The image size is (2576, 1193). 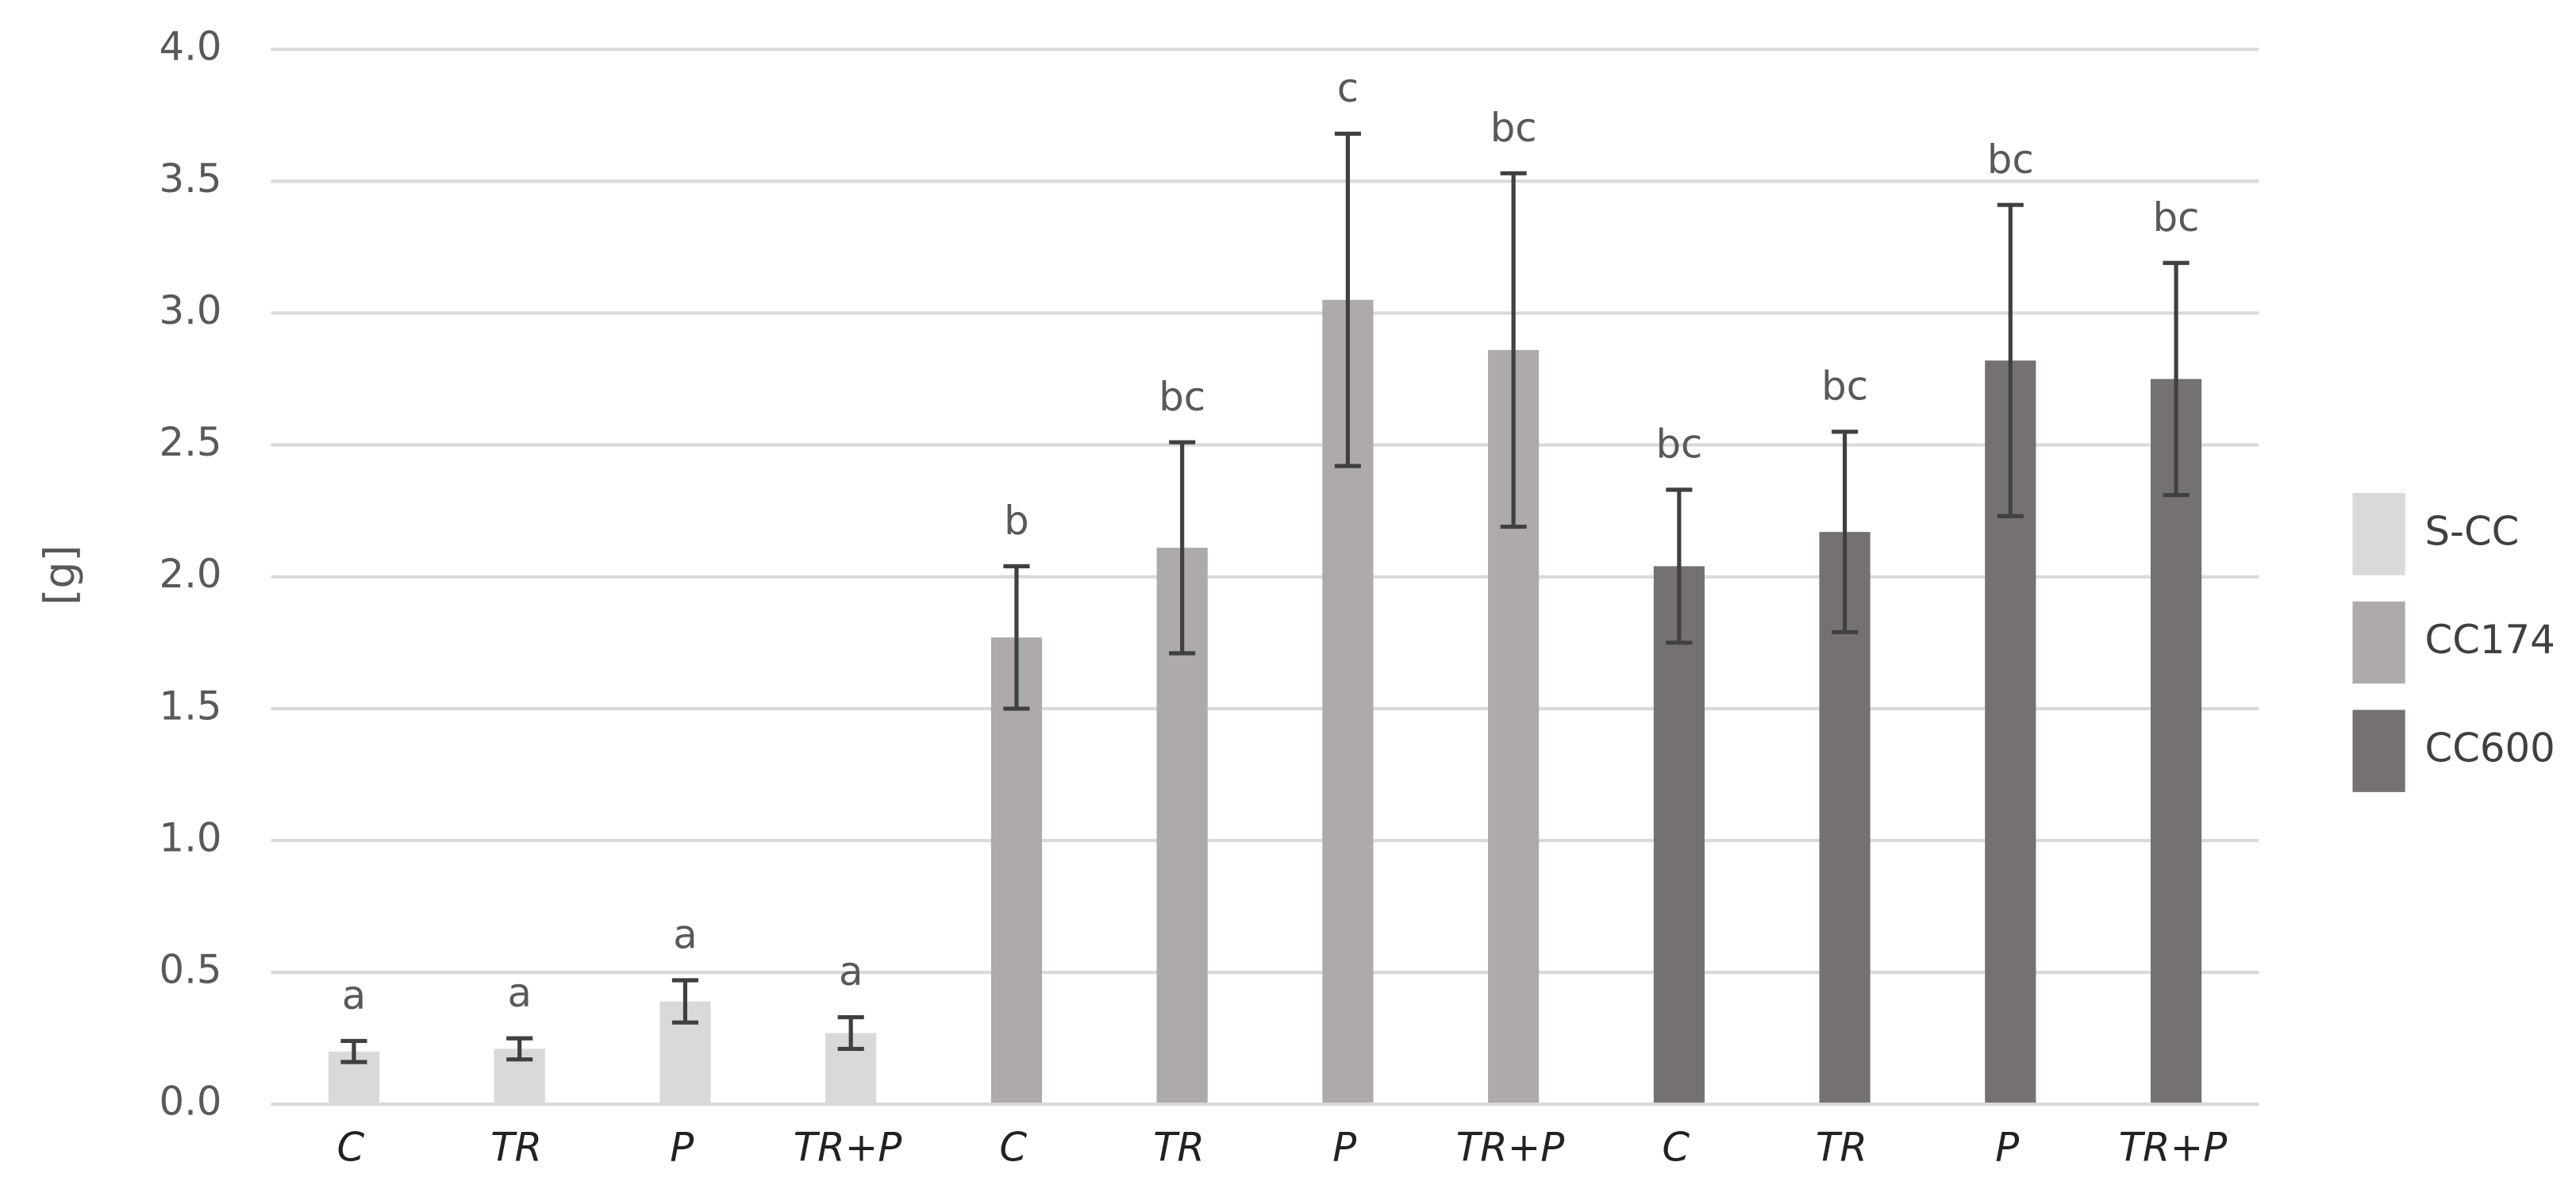 What do you see at coordinates (190, 47) in the screenshot?
I see `y-tick-label: 4.0` at bounding box center [190, 47].